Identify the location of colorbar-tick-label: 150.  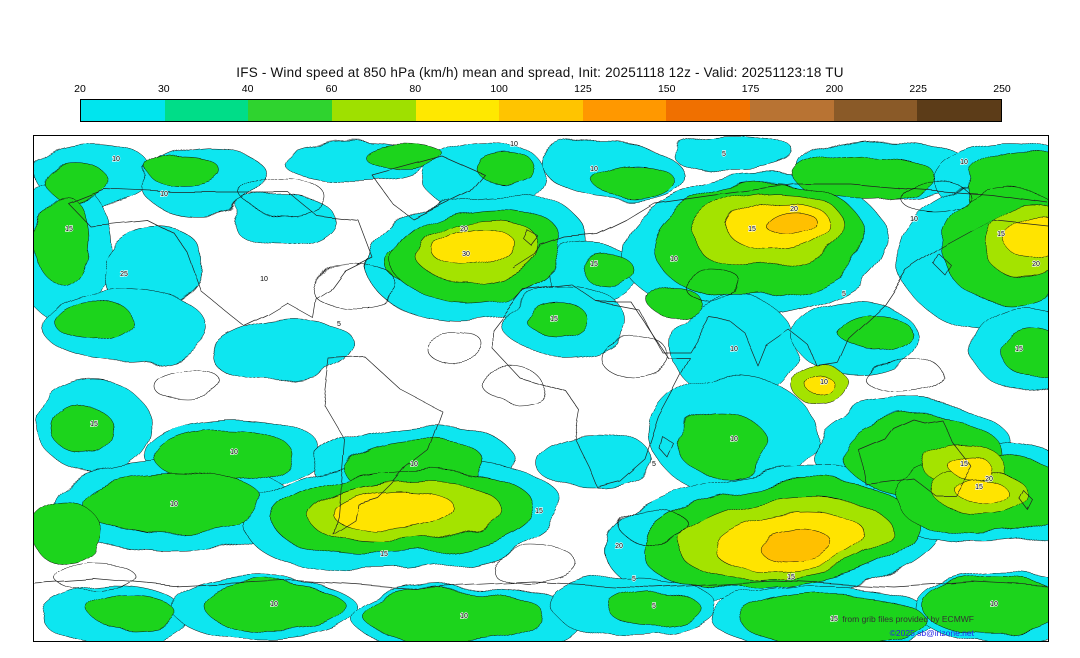
(666, 89).